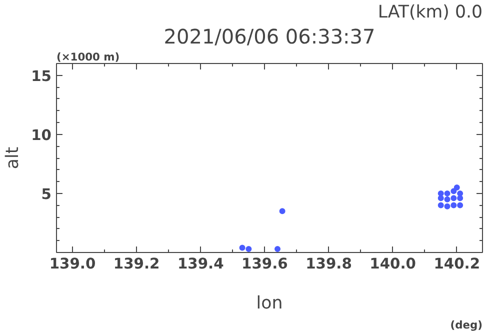  I want to click on text: (deg), so click(466, 324).